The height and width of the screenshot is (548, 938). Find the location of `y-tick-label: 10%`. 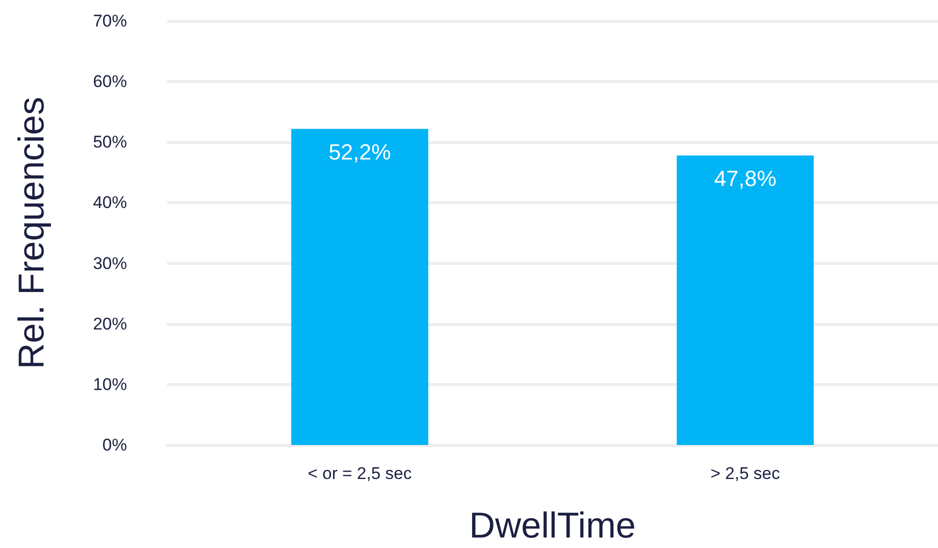

y-tick-label: 10% is located at coordinates (109, 384).